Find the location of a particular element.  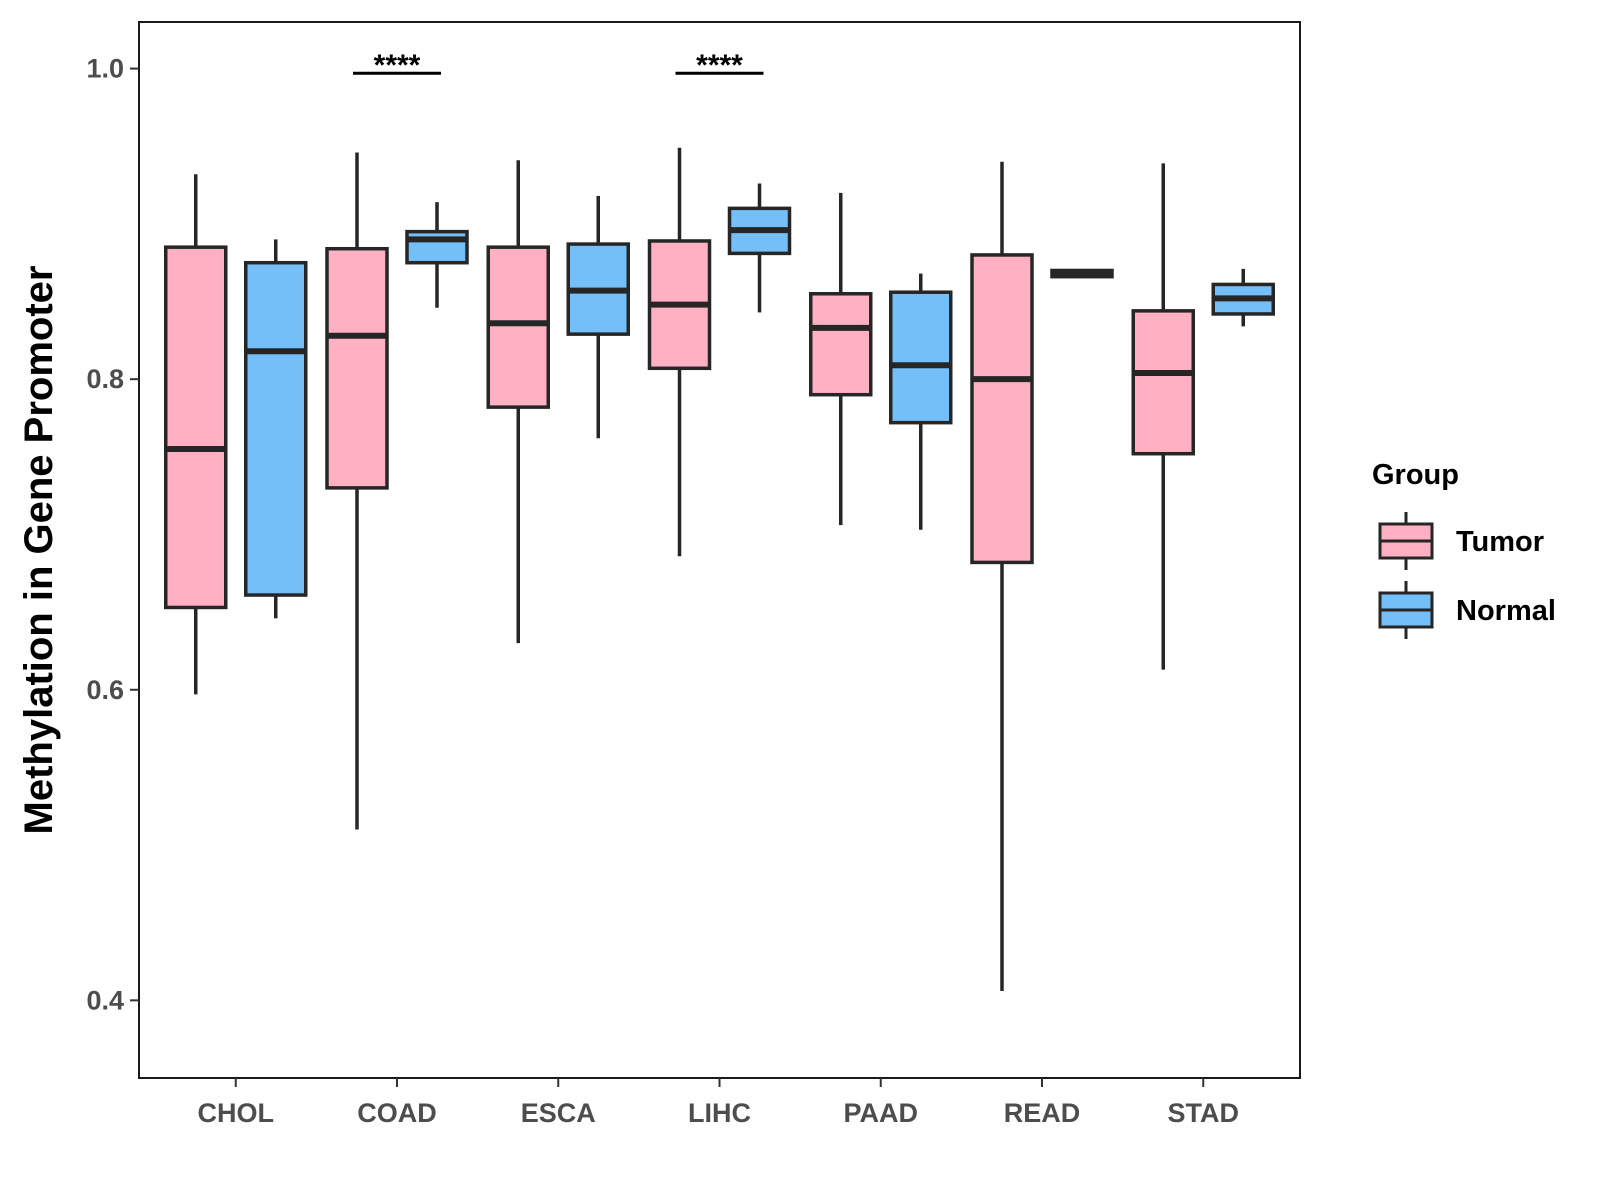

box-stad-normal is located at coordinates (1243, 297).